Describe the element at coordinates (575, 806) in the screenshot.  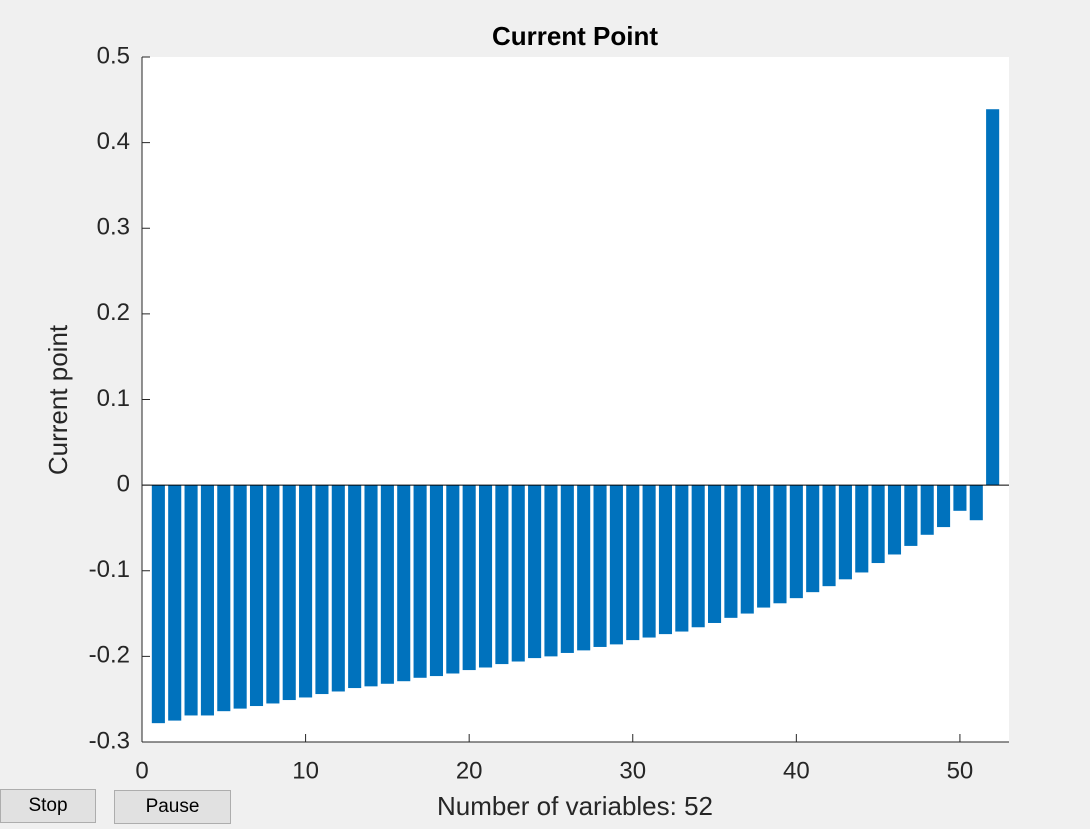
I see `x-axis-label: Number of variables: 52` at that location.